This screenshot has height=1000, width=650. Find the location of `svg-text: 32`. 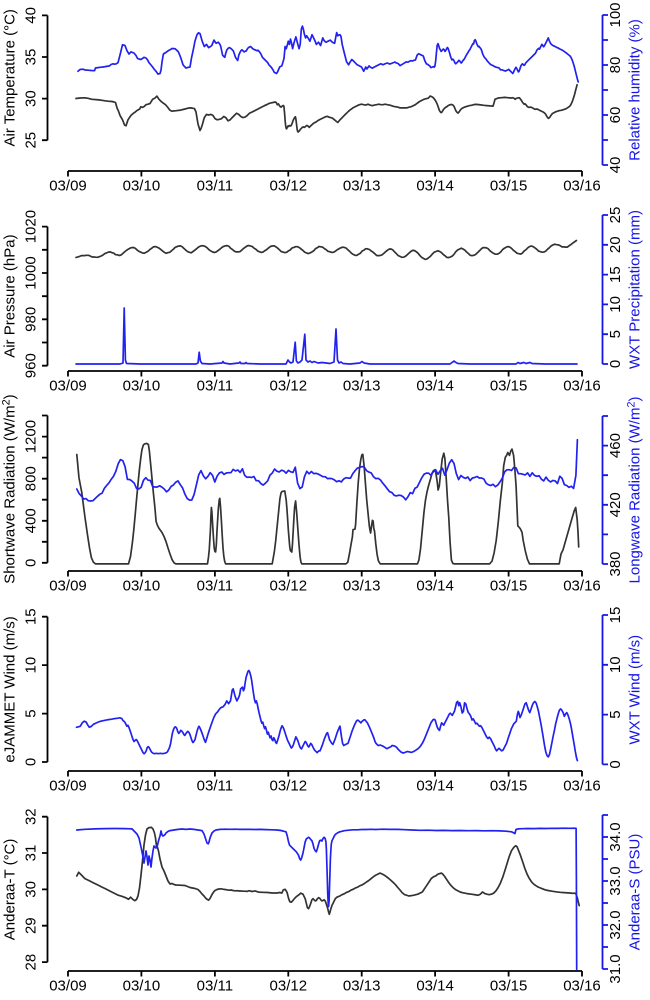

svg-text: 32 is located at coordinates (31, 816).